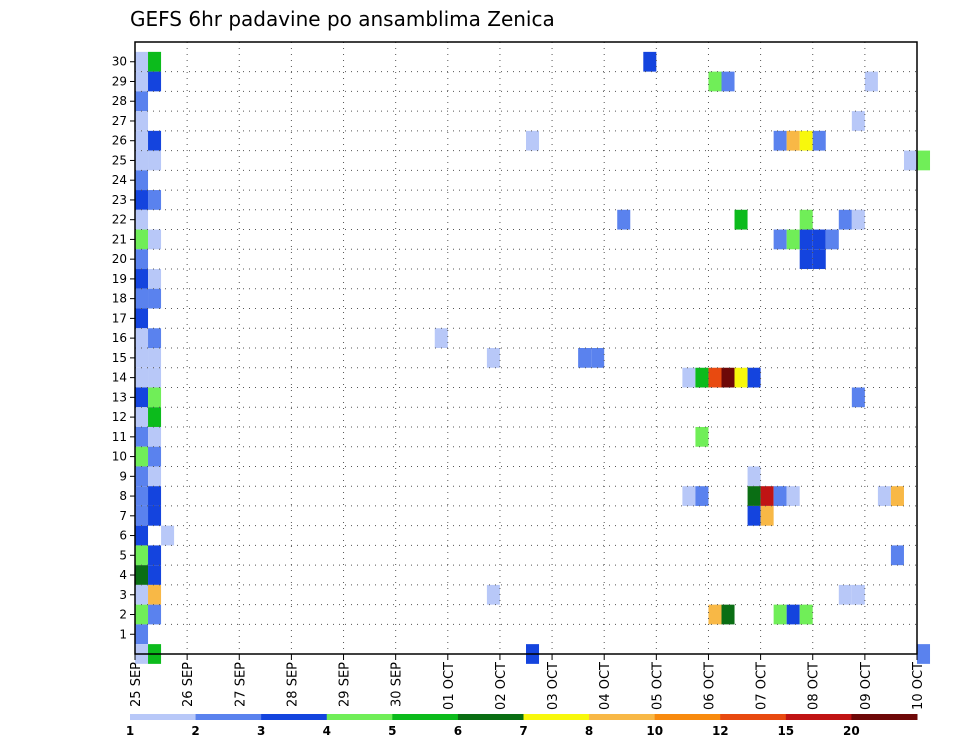  What do you see at coordinates (762, 686) in the screenshot?
I see `x-tick-label: 07 OCT` at bounding box center [762, 686].